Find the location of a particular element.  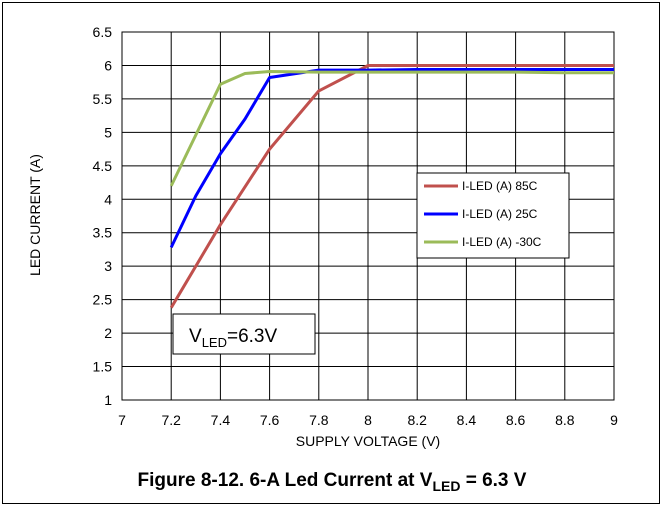

x-tick-label: 7.4 is located at coordinates (221, 420).